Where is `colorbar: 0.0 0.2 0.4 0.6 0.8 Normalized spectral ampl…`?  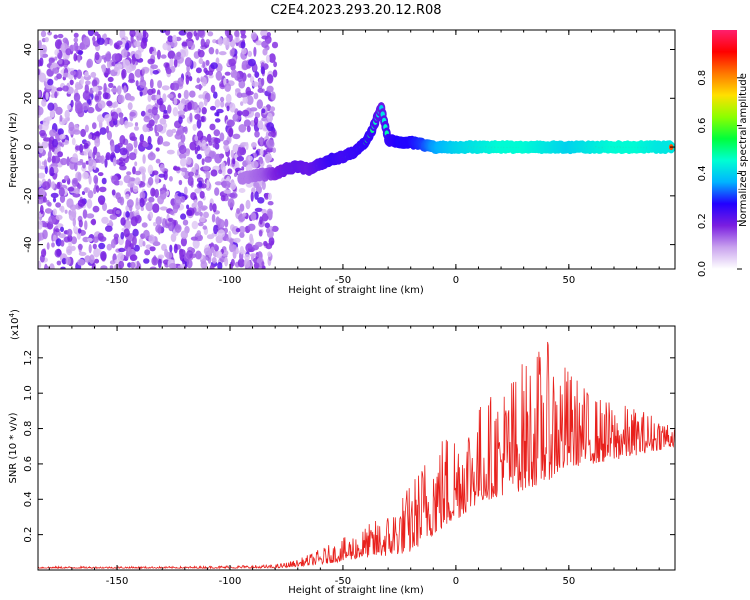 colorbar: 0.0 0.2 0.4 0.6 0.8 Normalized spectral ampl… is located at coordinates (723, 153).